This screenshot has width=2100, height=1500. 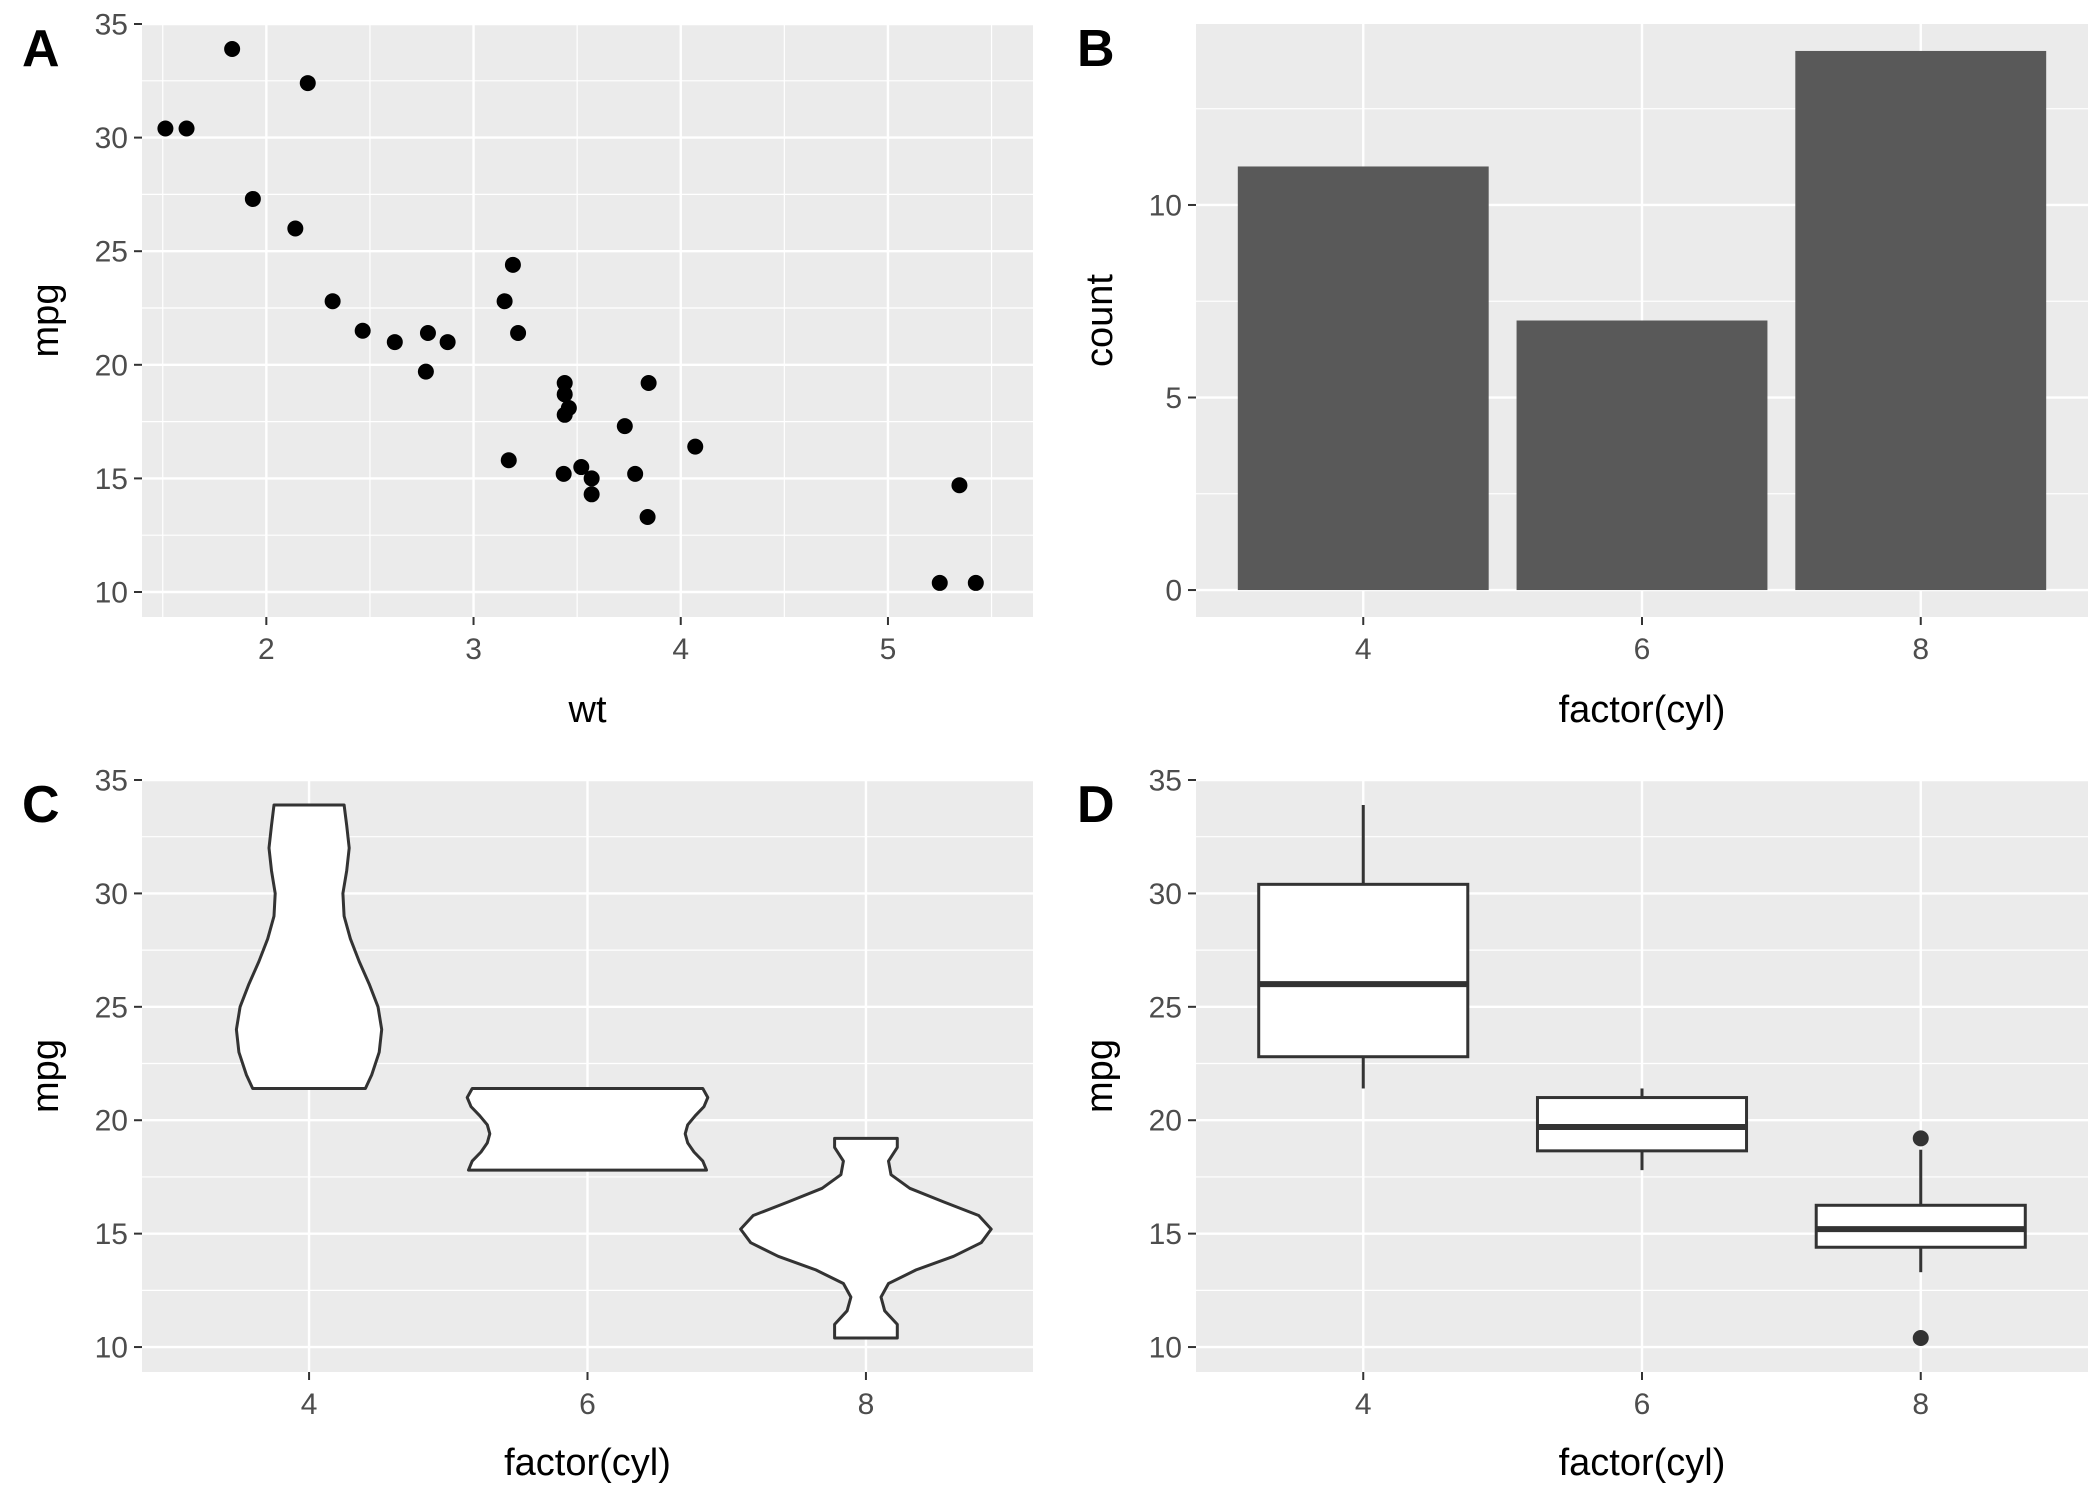 What do you see at coordinates (1096, 49) in the screenshot?
I see `panel-tag: B` at bounding box center [1096, 49].